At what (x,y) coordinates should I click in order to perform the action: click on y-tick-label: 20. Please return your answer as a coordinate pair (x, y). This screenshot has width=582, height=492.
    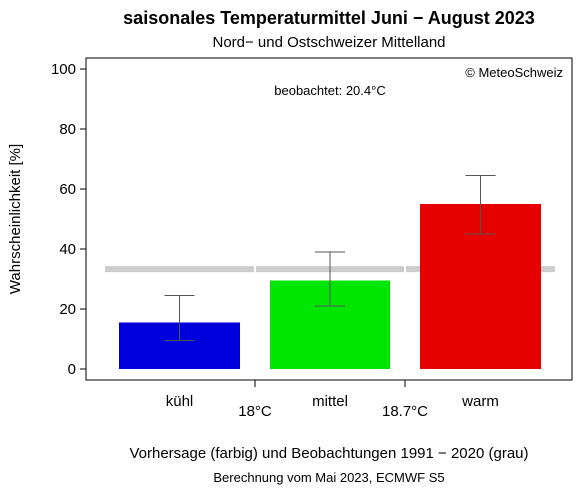
    Looking at the image, I should click on (67, 309).